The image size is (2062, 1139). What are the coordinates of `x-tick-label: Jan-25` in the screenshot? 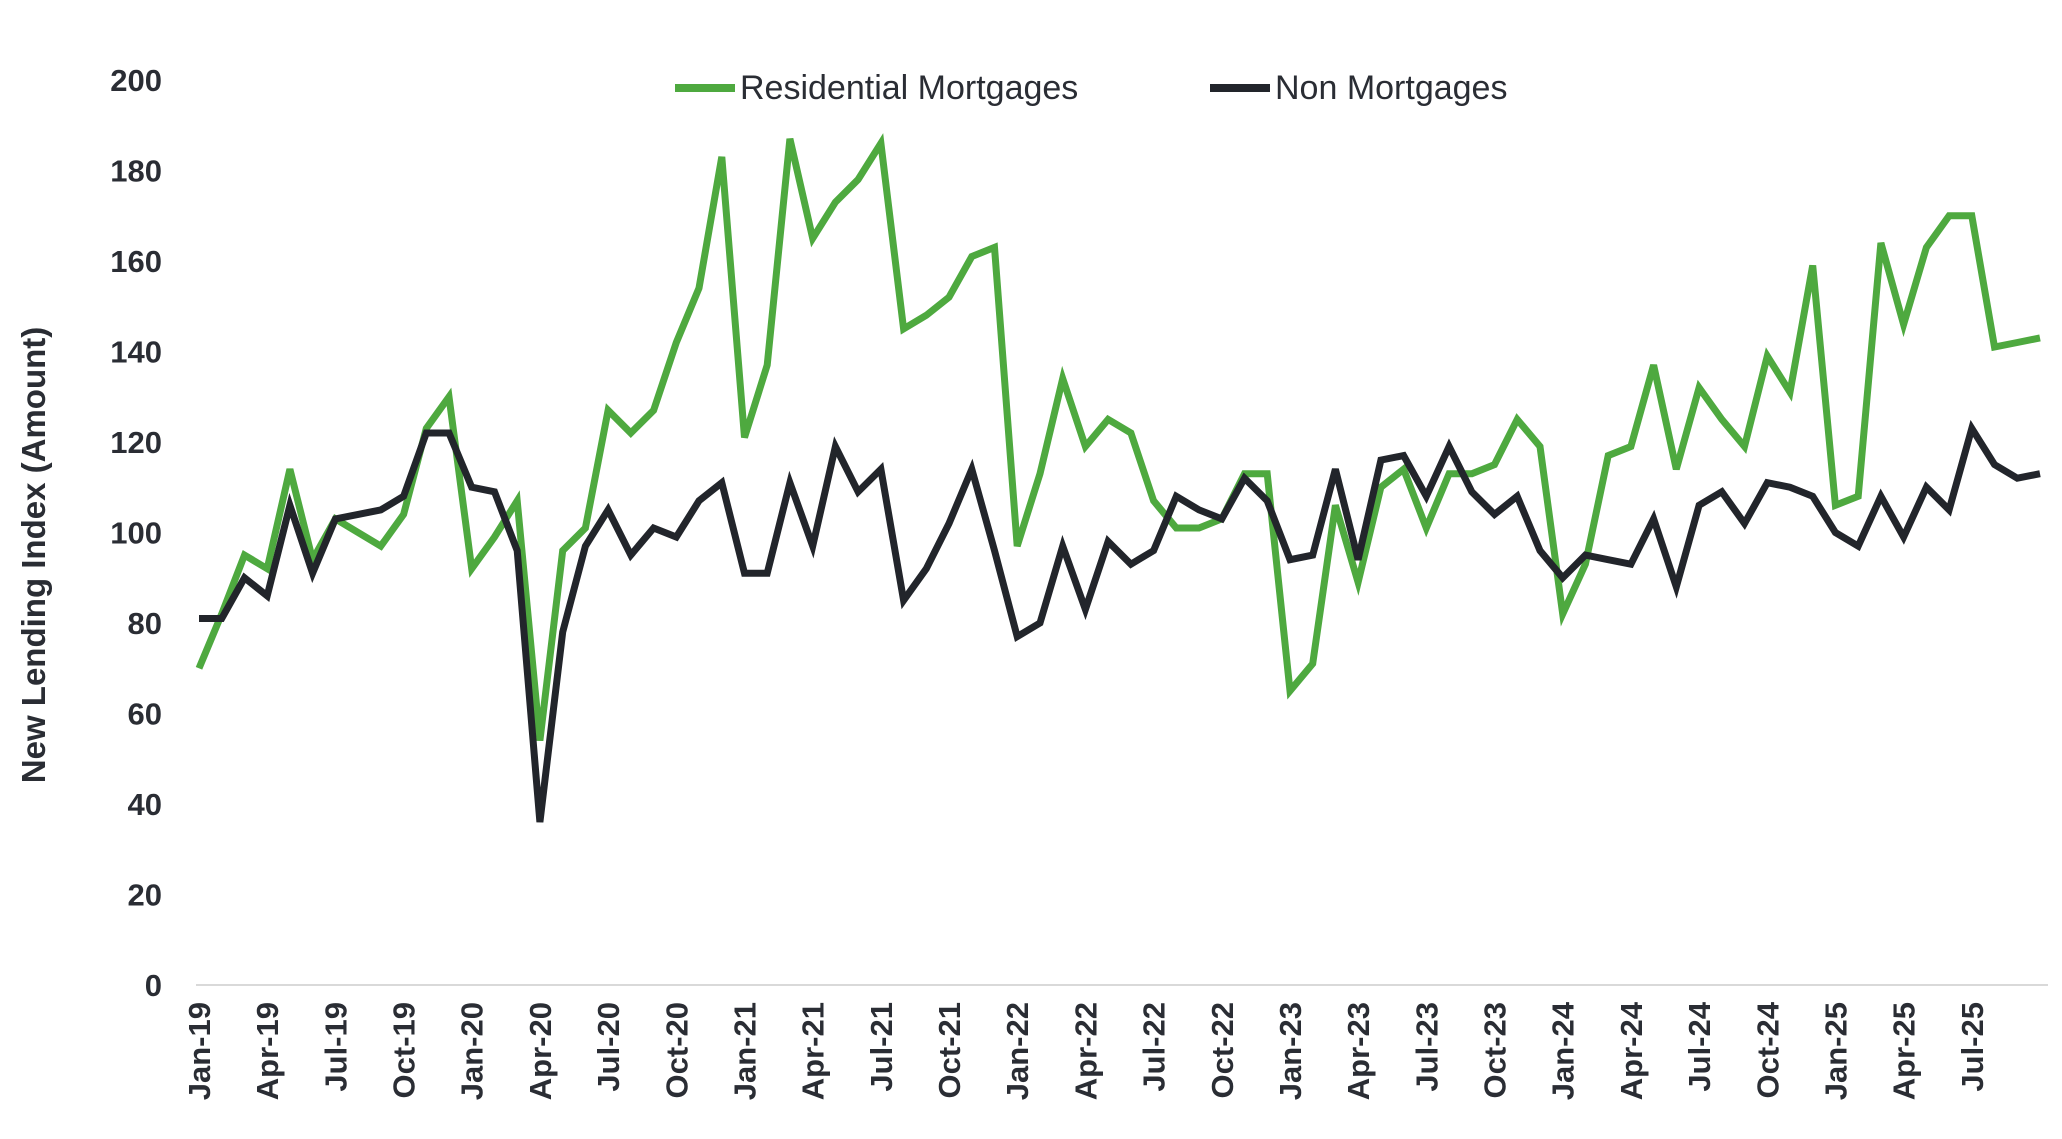 It's located at (1835, 1051).